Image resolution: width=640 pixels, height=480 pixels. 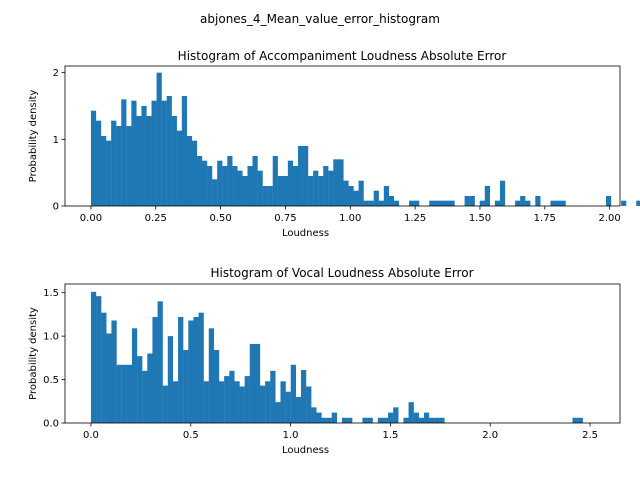 I want to click on accompaniment-x-axis-label: Loudness, so click(x=305, y=233).